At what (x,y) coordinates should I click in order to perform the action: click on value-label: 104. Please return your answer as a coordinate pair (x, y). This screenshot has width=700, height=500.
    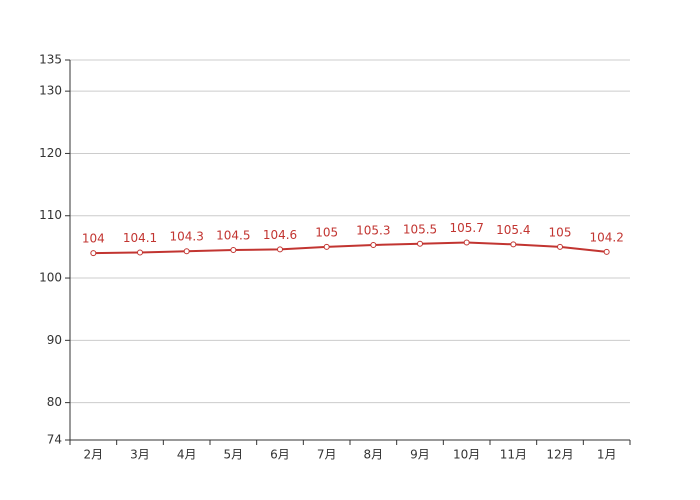
    Looking at the image, I should click on (93, 239).